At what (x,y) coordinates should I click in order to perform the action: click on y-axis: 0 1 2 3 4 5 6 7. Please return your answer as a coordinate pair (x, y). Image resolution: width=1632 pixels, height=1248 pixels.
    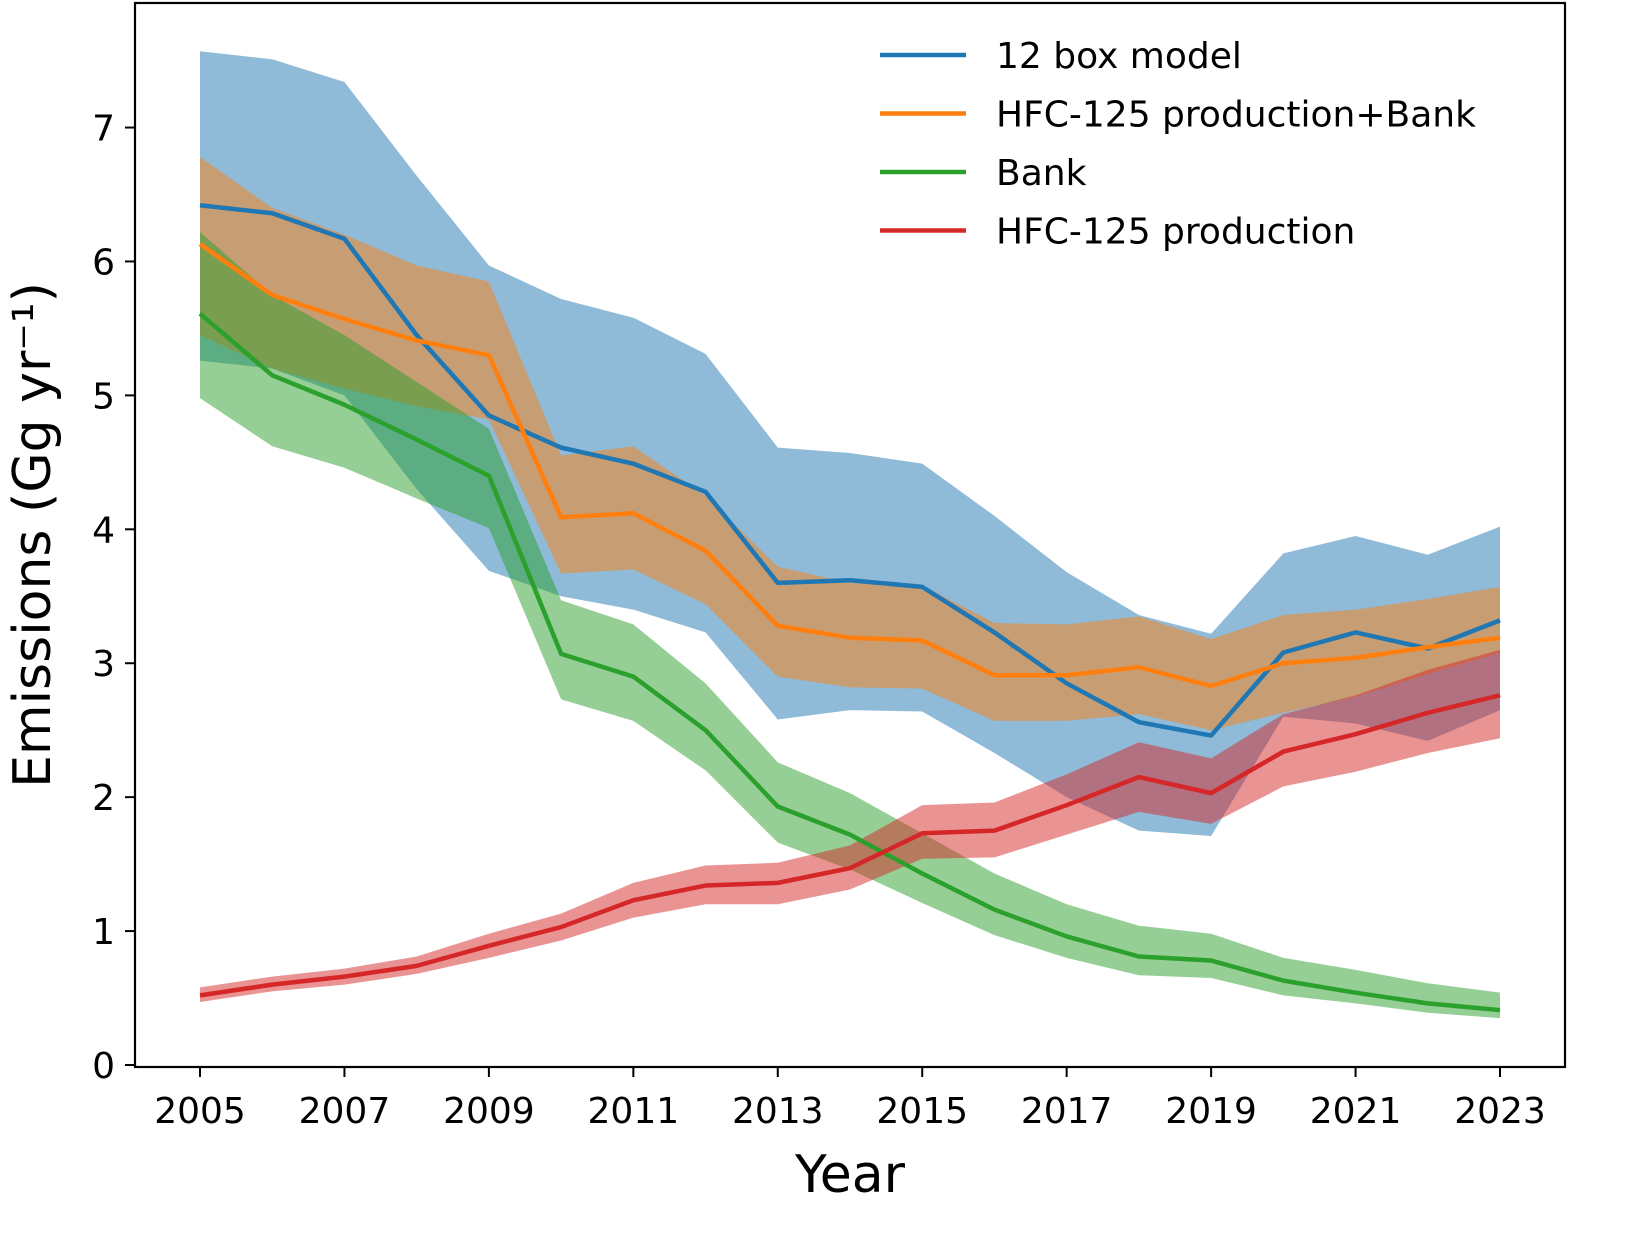
    Looking at the image, I should click on (113, 598).